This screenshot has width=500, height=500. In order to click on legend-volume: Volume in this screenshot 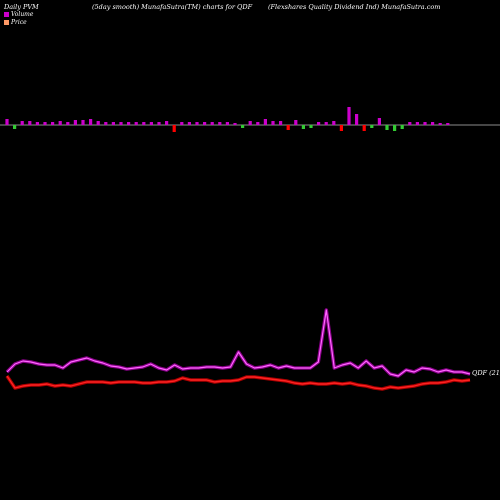, I will do `click(18, 14)`.